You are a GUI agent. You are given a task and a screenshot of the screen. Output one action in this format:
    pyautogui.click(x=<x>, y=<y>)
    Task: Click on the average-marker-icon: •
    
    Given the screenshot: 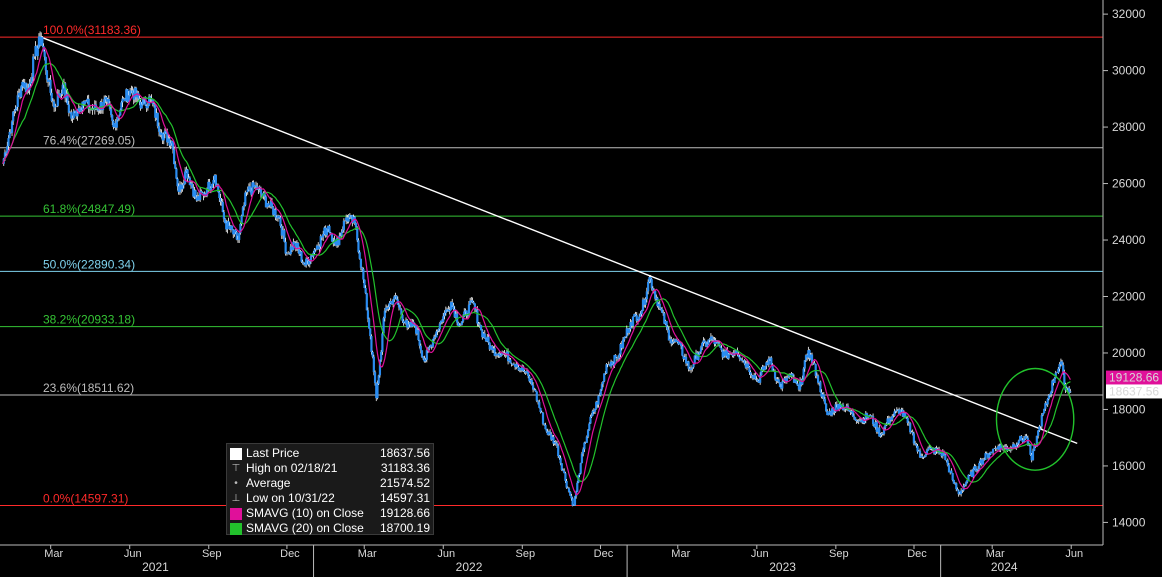 What is the action you would take?
    pyautogui.click(x=236, y=483)
    